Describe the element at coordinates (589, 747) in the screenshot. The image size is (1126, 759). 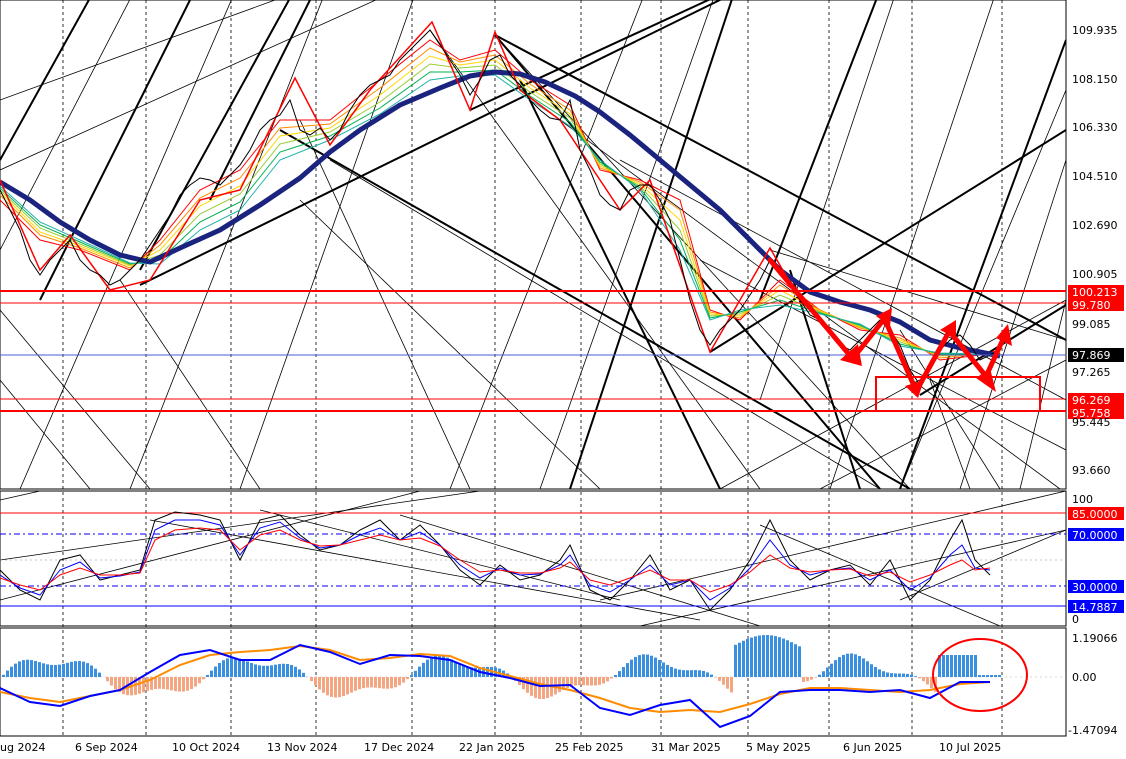
I see `time-label: 25 Feb 2025` at that location.